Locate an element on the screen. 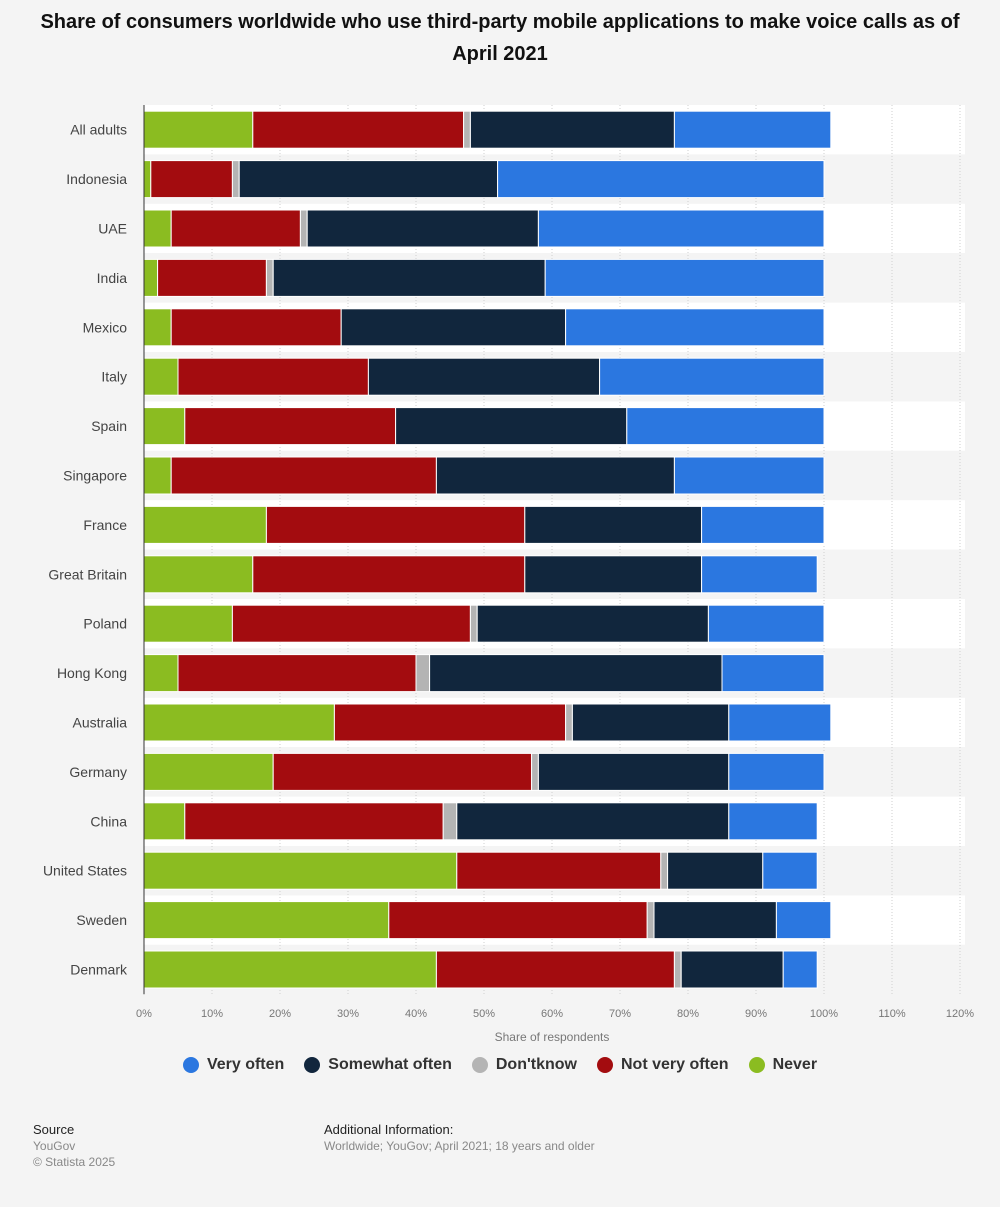 This screenshot has height=1207, width=1000. x-tick-label: 120% is located at coordinates (960, 1014).